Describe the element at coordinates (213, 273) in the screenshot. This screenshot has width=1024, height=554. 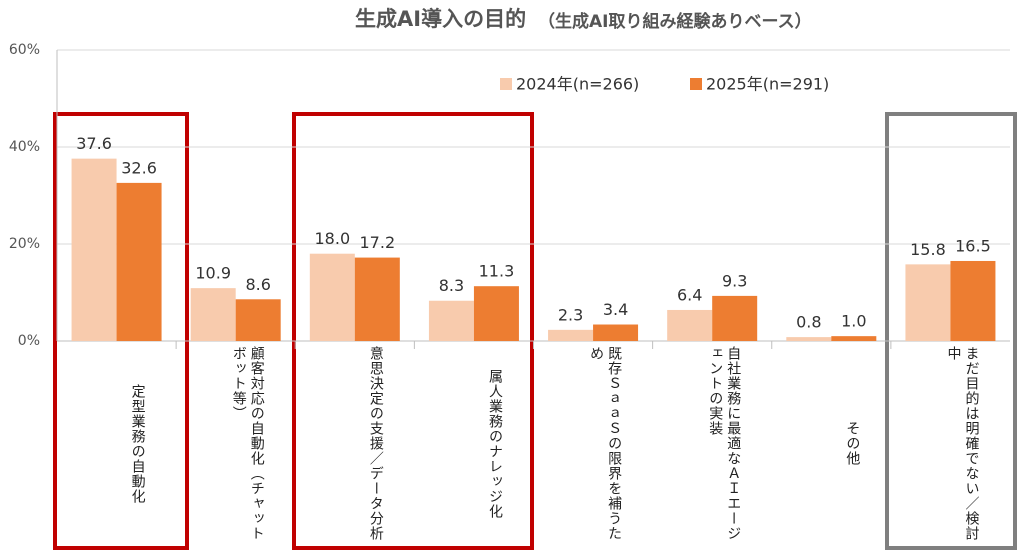
I see `value-label: 10.9` at that location.